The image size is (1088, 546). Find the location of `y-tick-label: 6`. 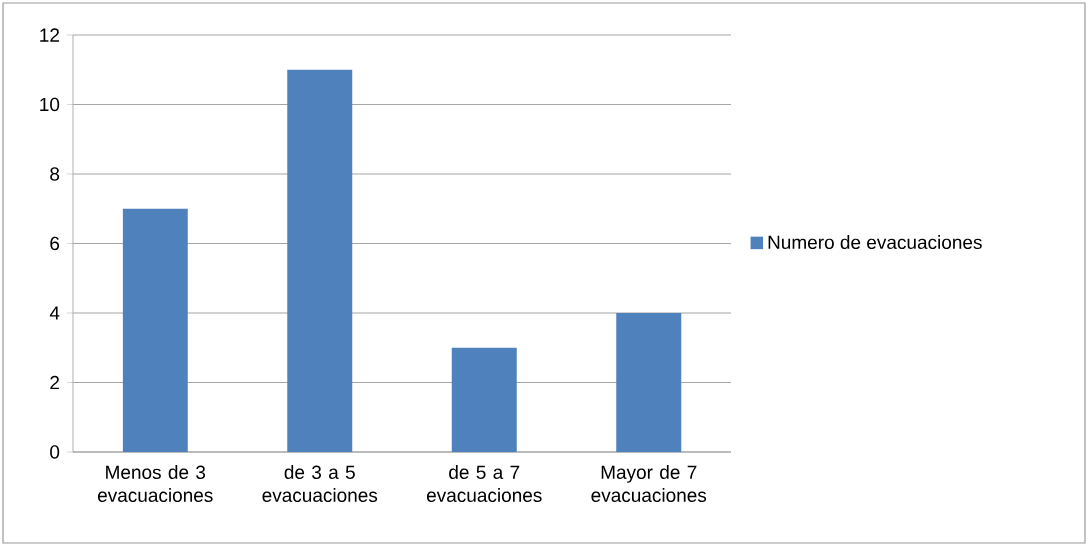

y-tick-label: 6 is located at coordinates (55, 243).